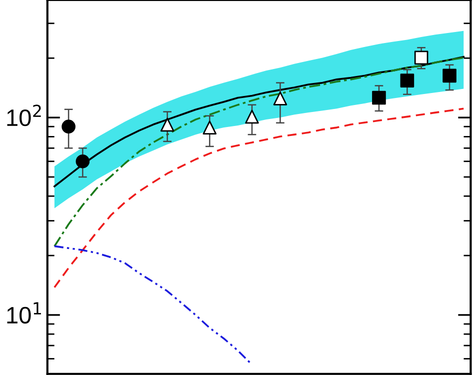 This screenshot has width=474, height=375. I want to click on y-tick-label: 10$^{1}$, so click(24, 313).